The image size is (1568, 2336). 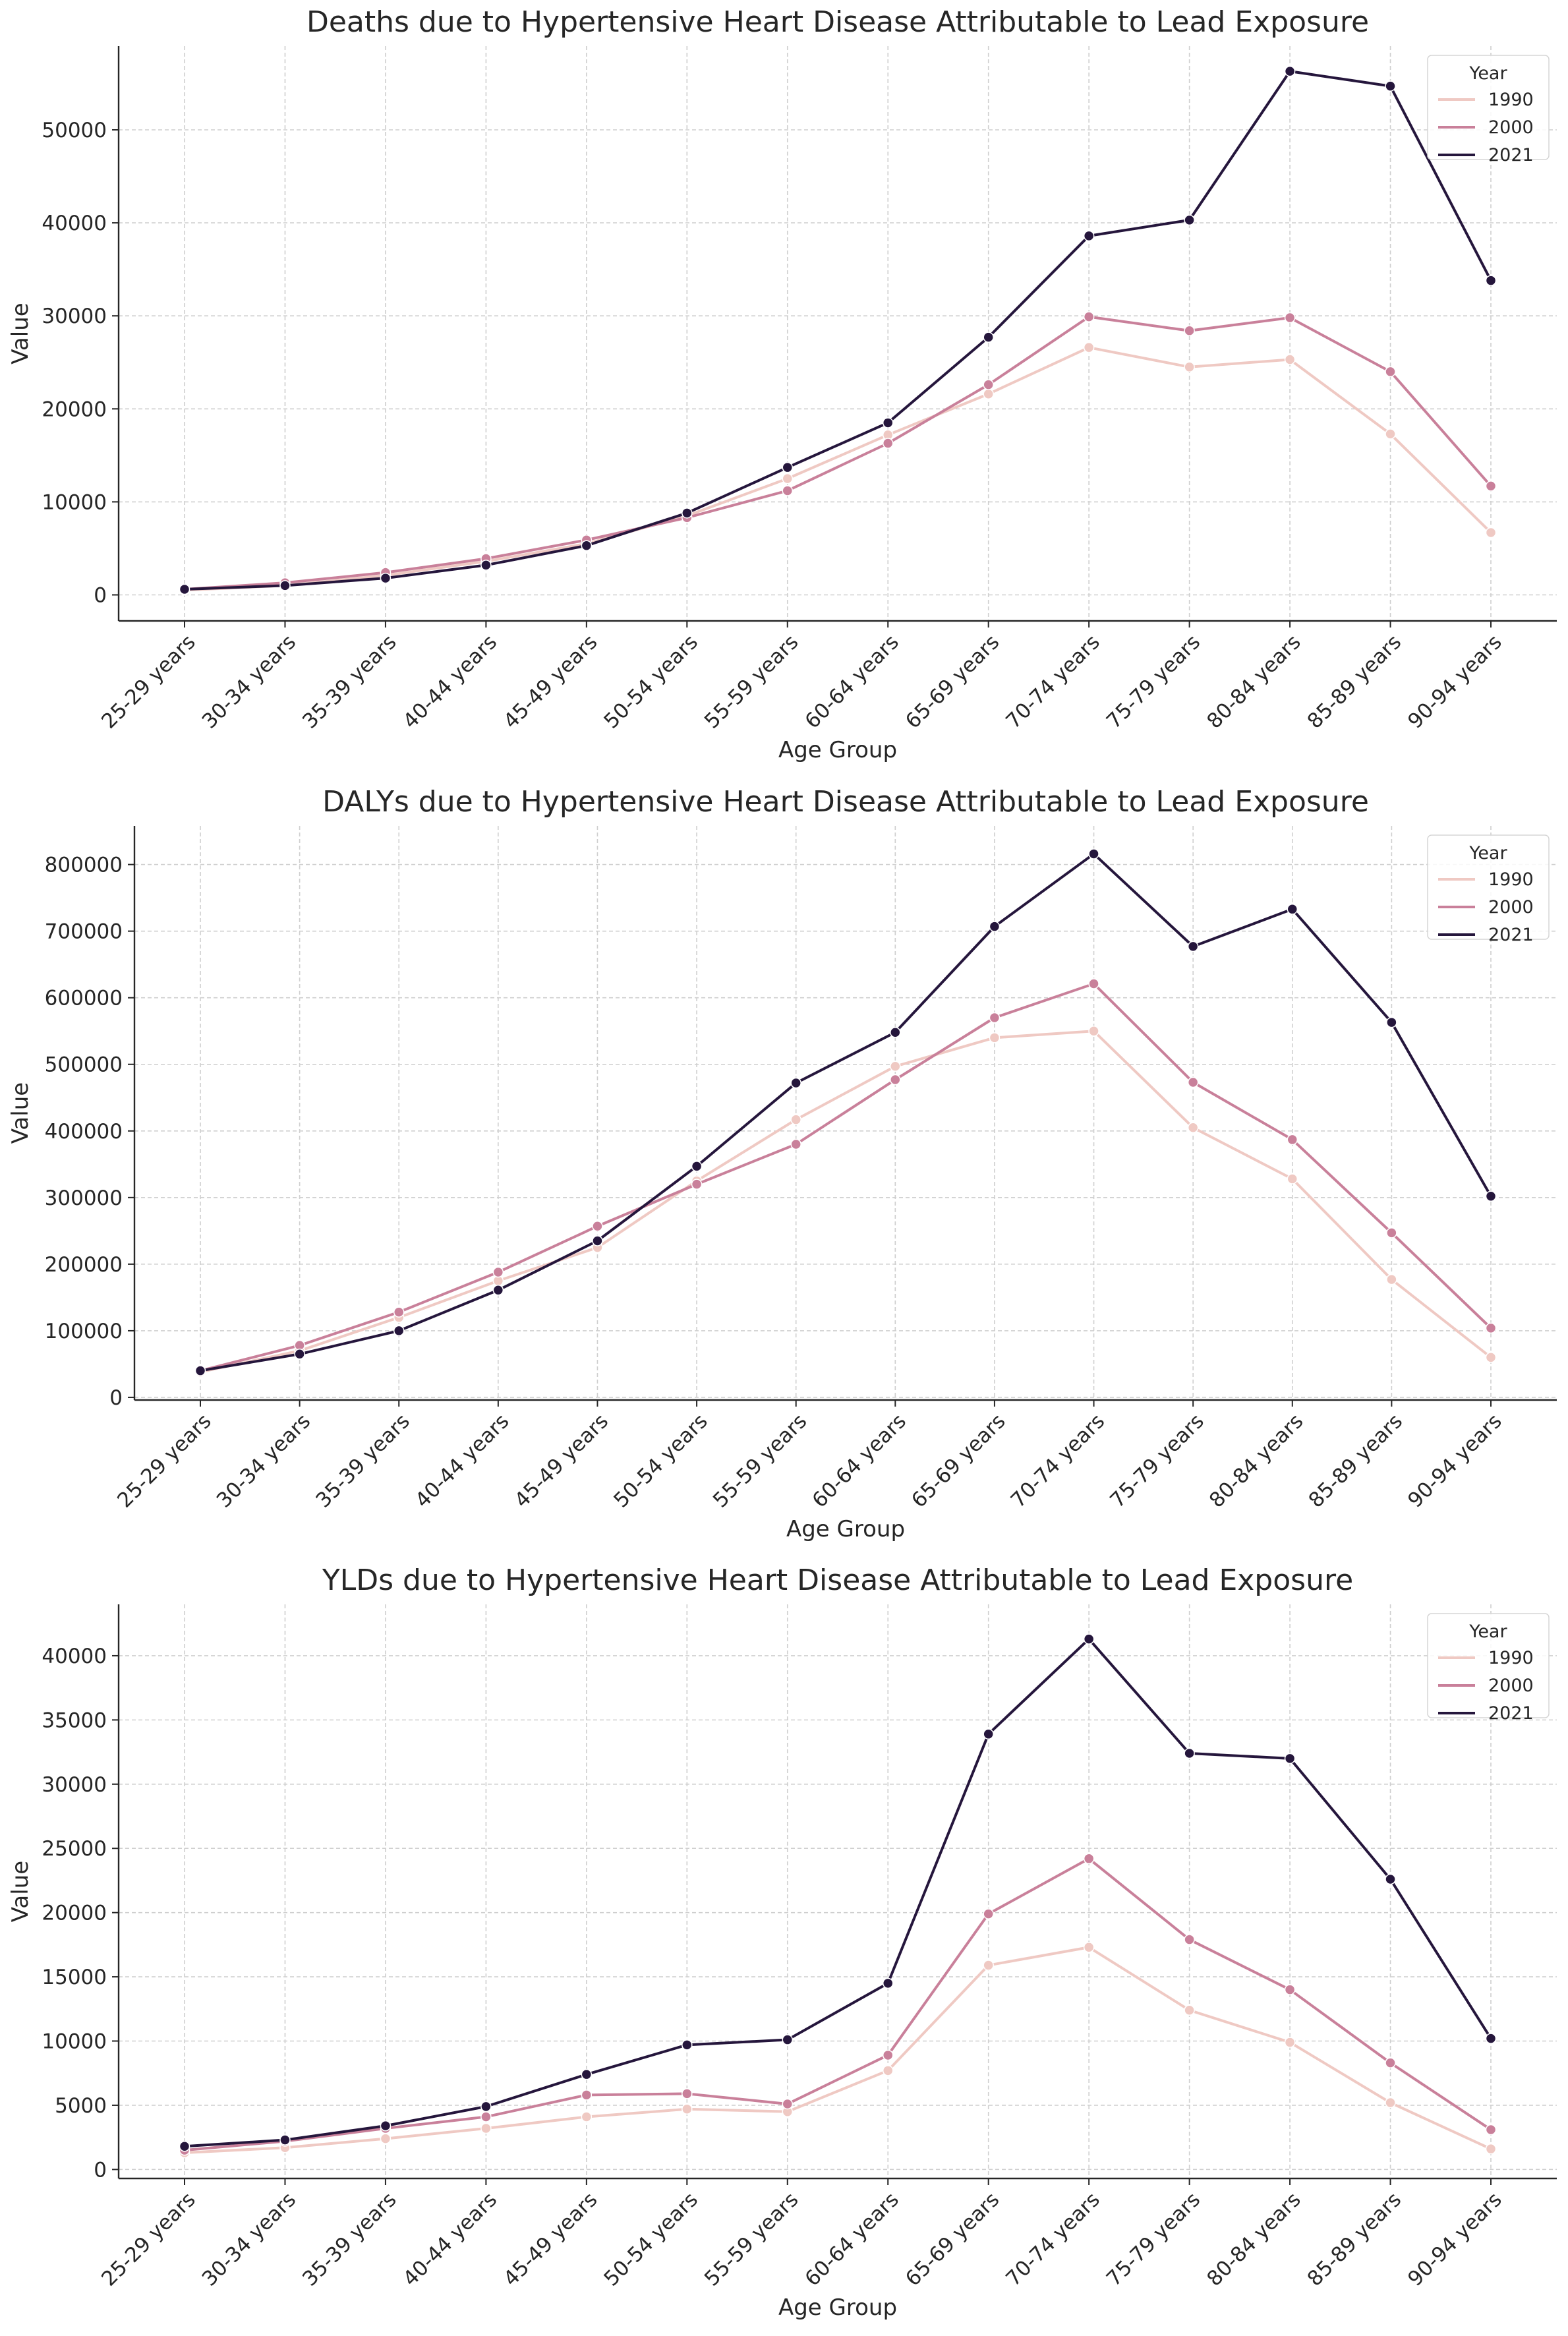 What do you see at coordinates (349, 681) in the screenshot?
I see `x-tick-label: 35-39 years` at bounding box center [349, 681].